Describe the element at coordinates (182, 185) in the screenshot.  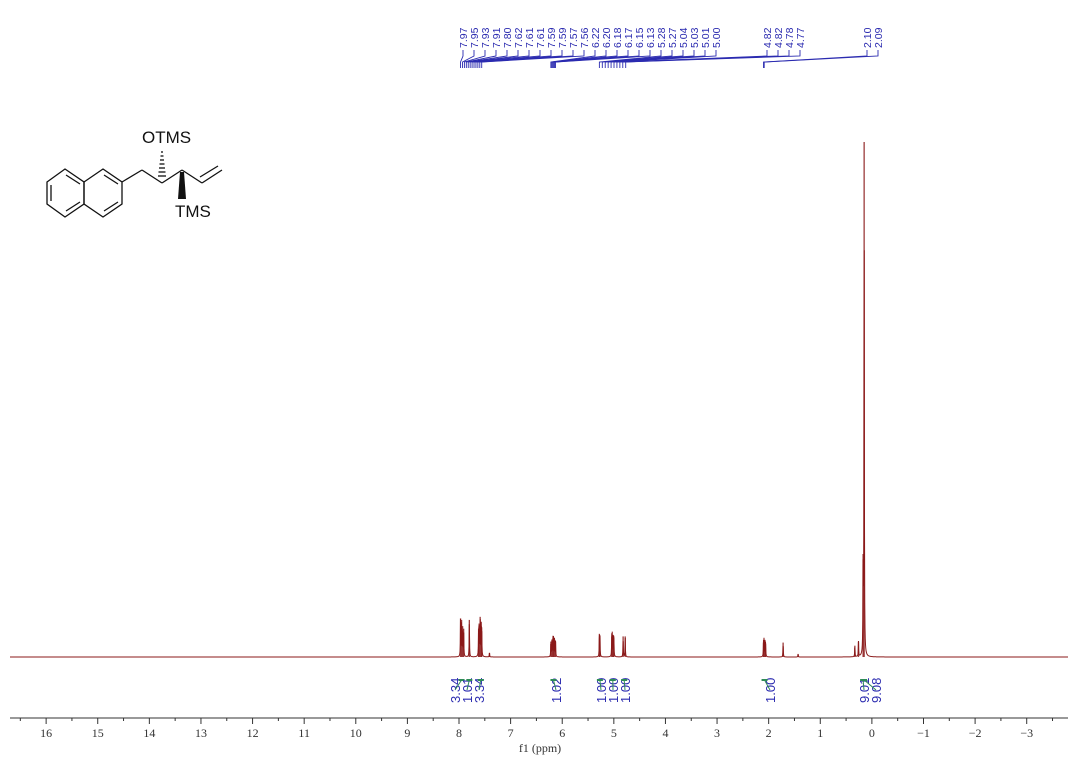
I see `bold-wedge-bond` at that location.